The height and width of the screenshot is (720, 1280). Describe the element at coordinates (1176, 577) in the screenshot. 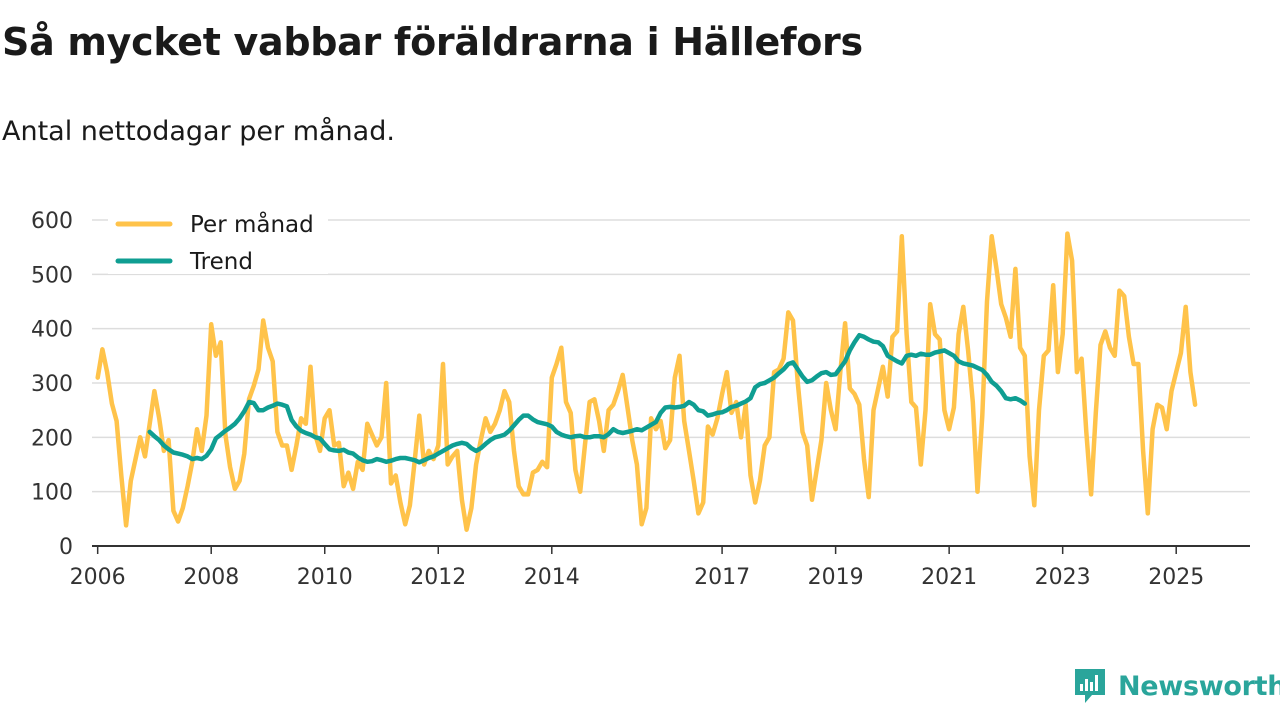

I see `x-tick-label: 2025` at that location.